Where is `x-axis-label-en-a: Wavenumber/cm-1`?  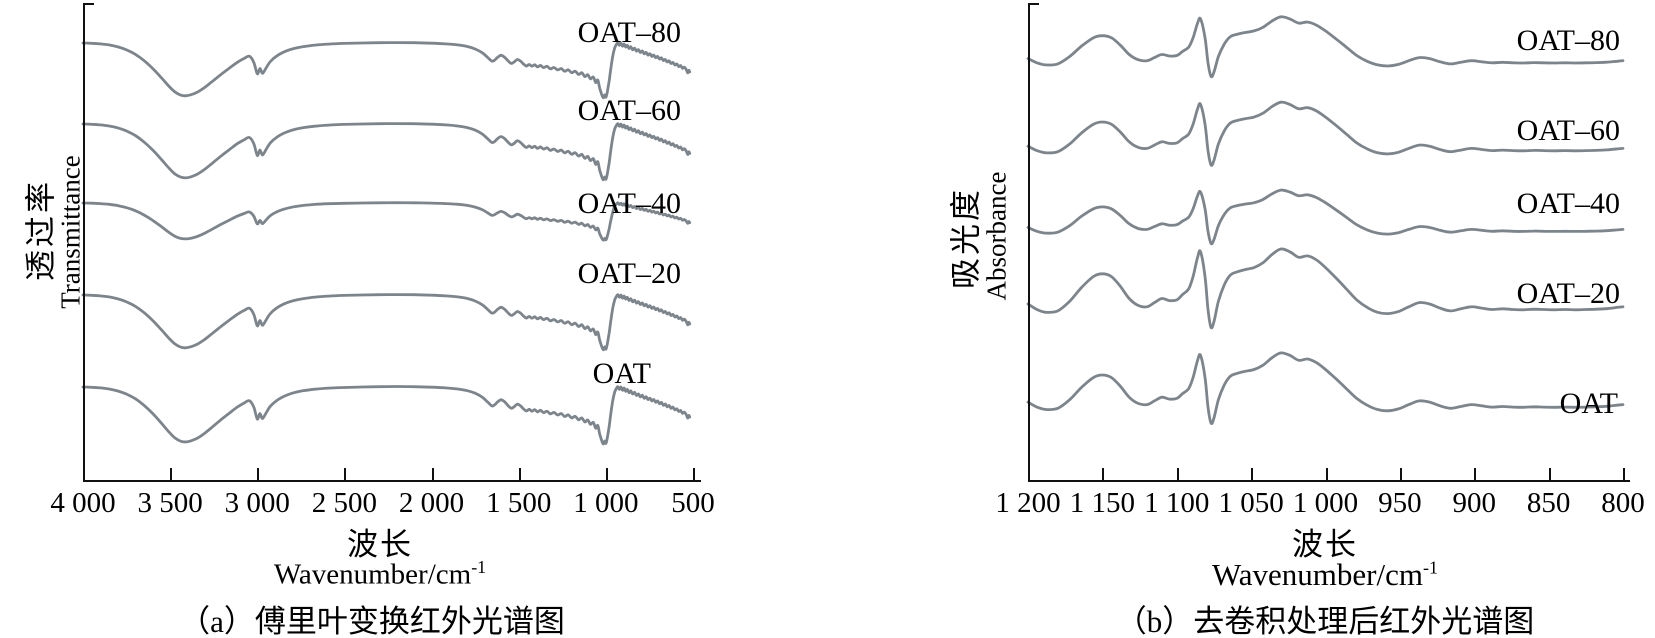 x-axis-label-en-a: Wavenumber/cm-1 is located at coordinates (380, 574).